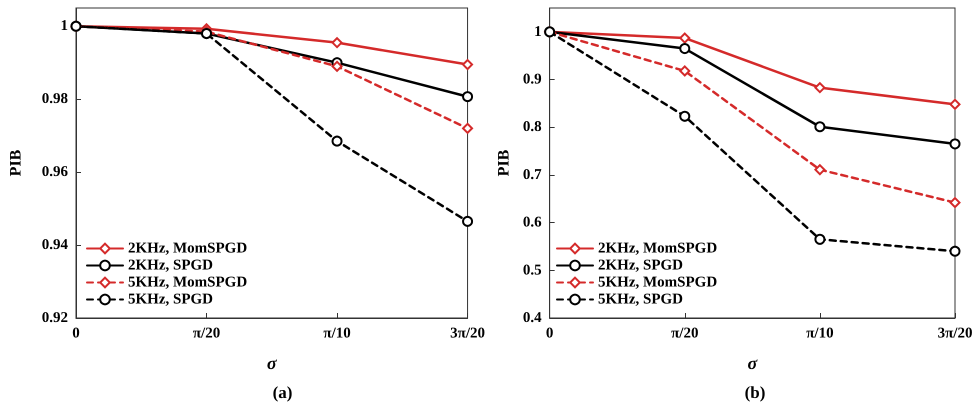  I want to click on y-tick-label: 0.96, so click(55, 172).